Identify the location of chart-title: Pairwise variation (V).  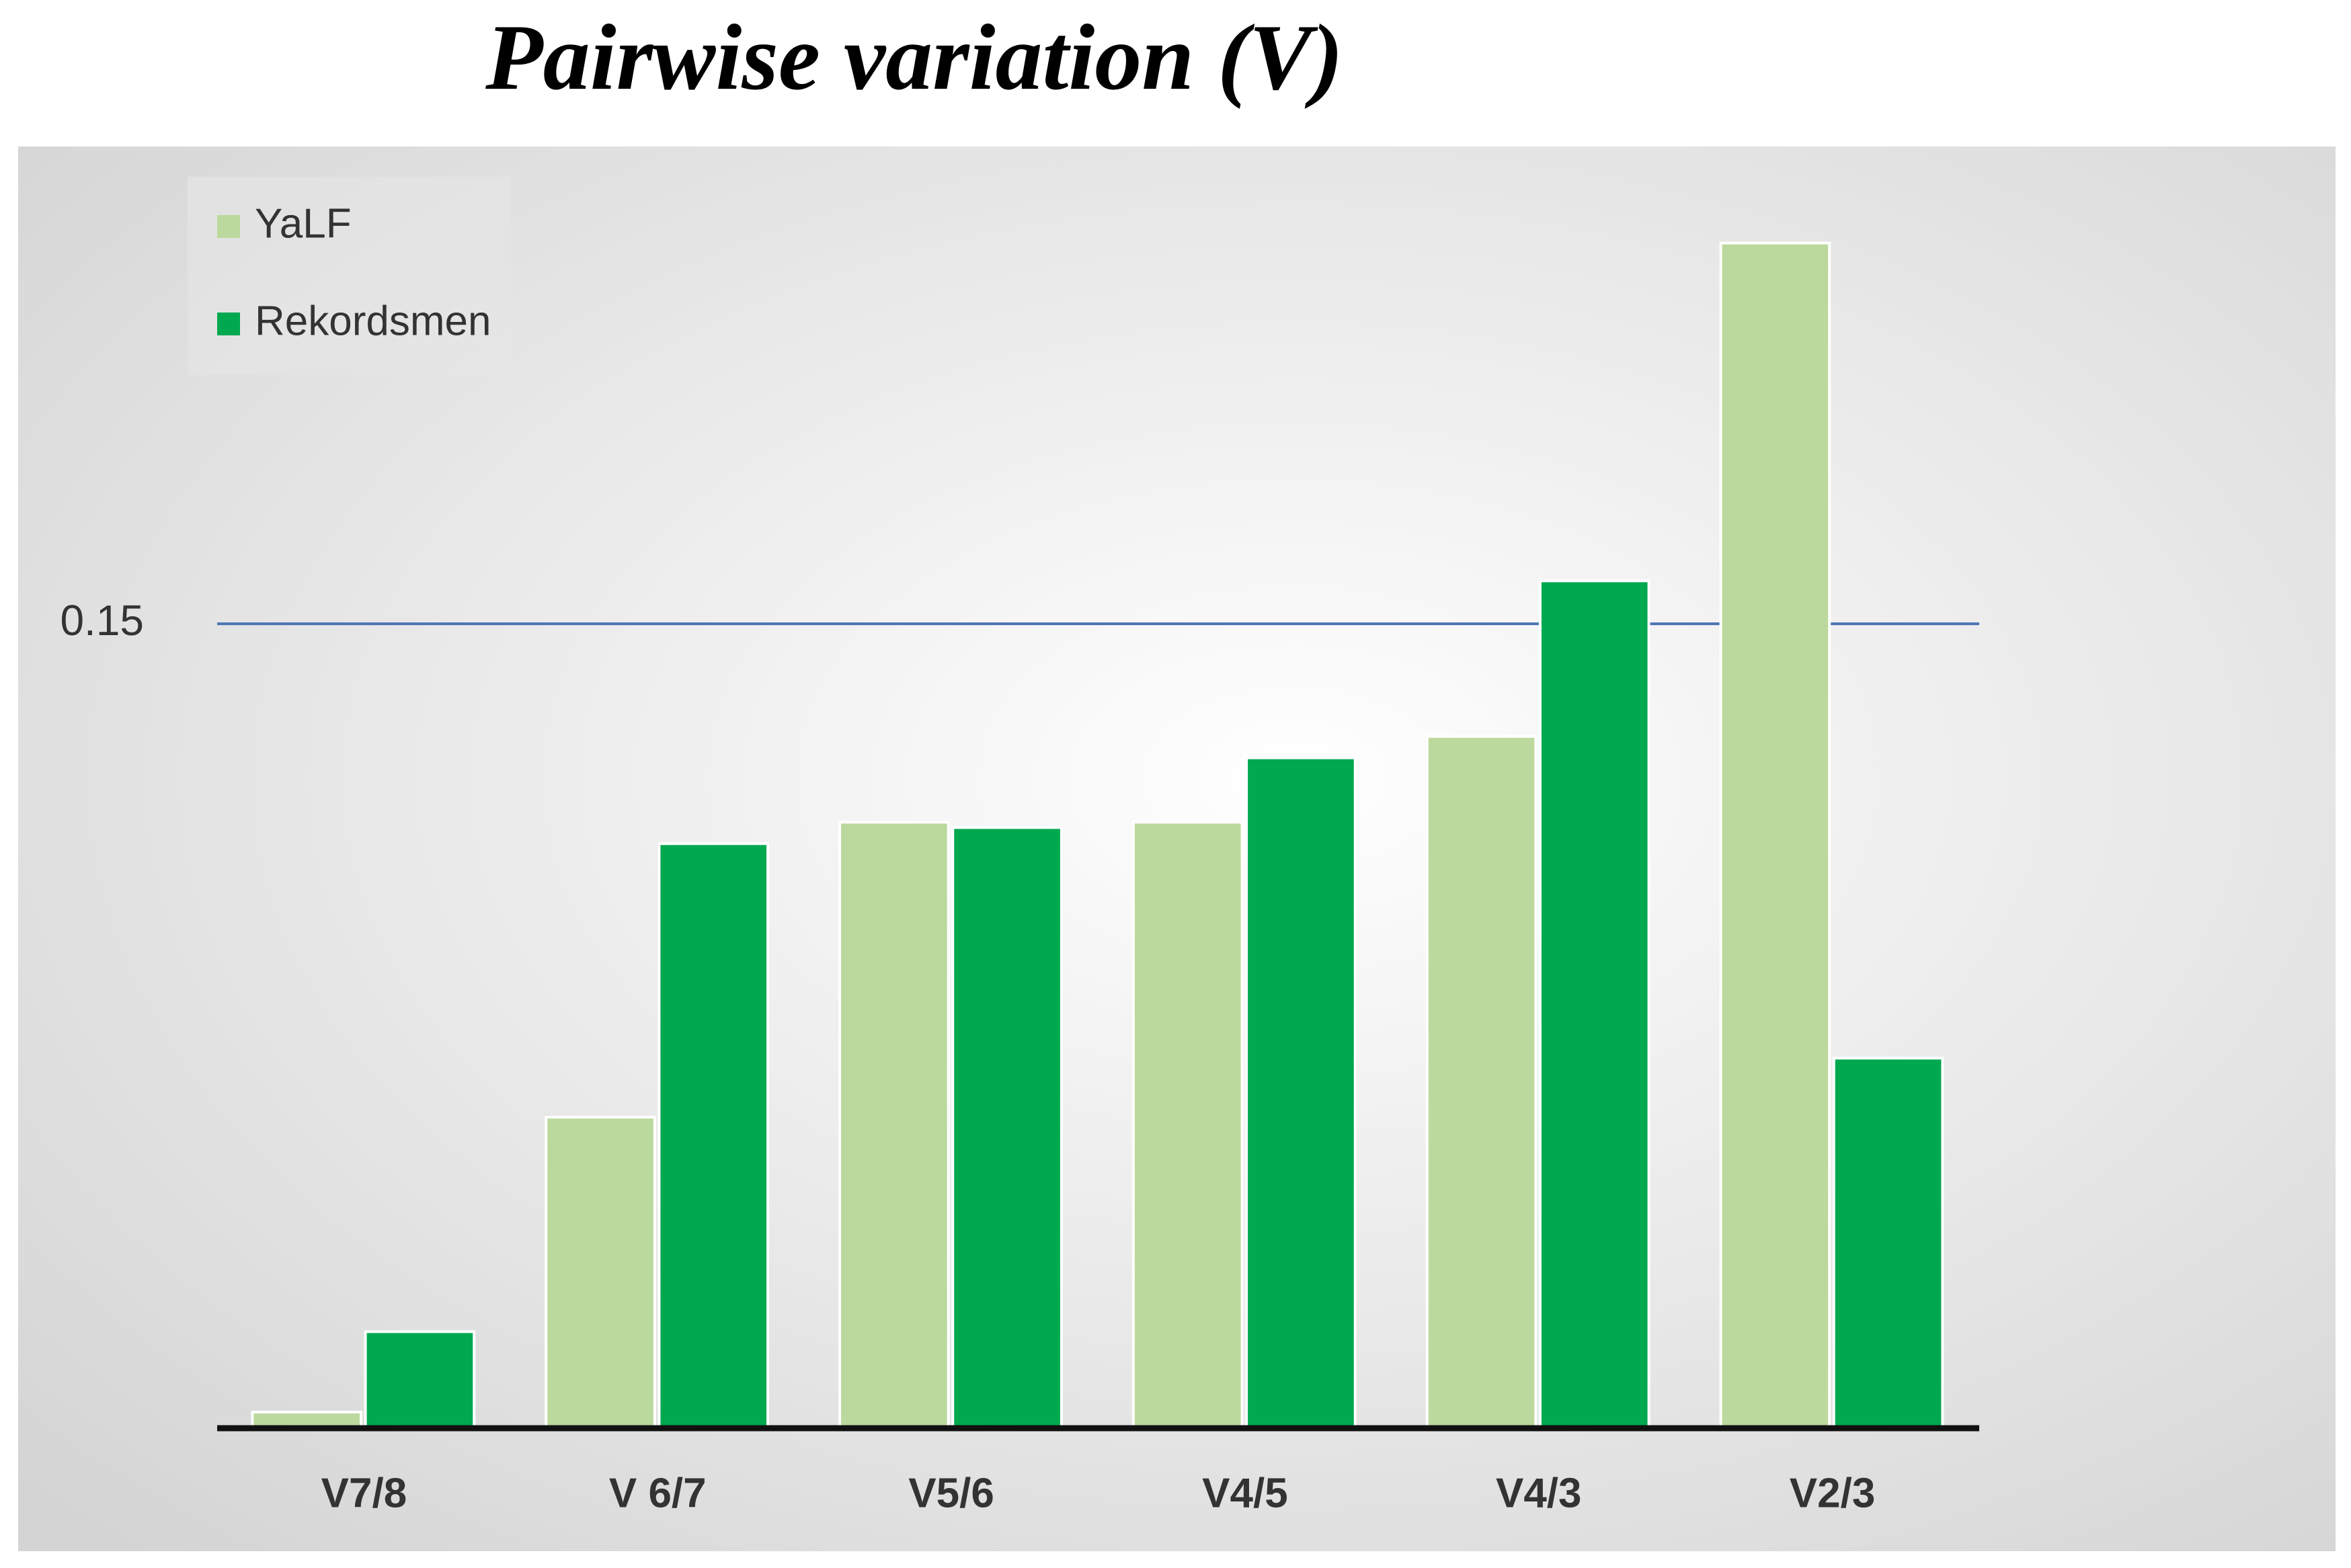
(914, 57).